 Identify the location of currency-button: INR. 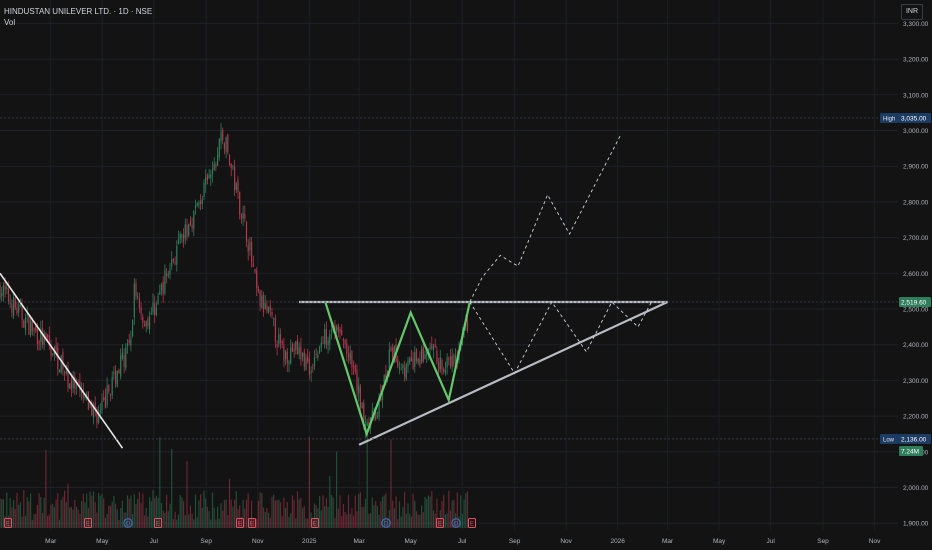
(912, 12).